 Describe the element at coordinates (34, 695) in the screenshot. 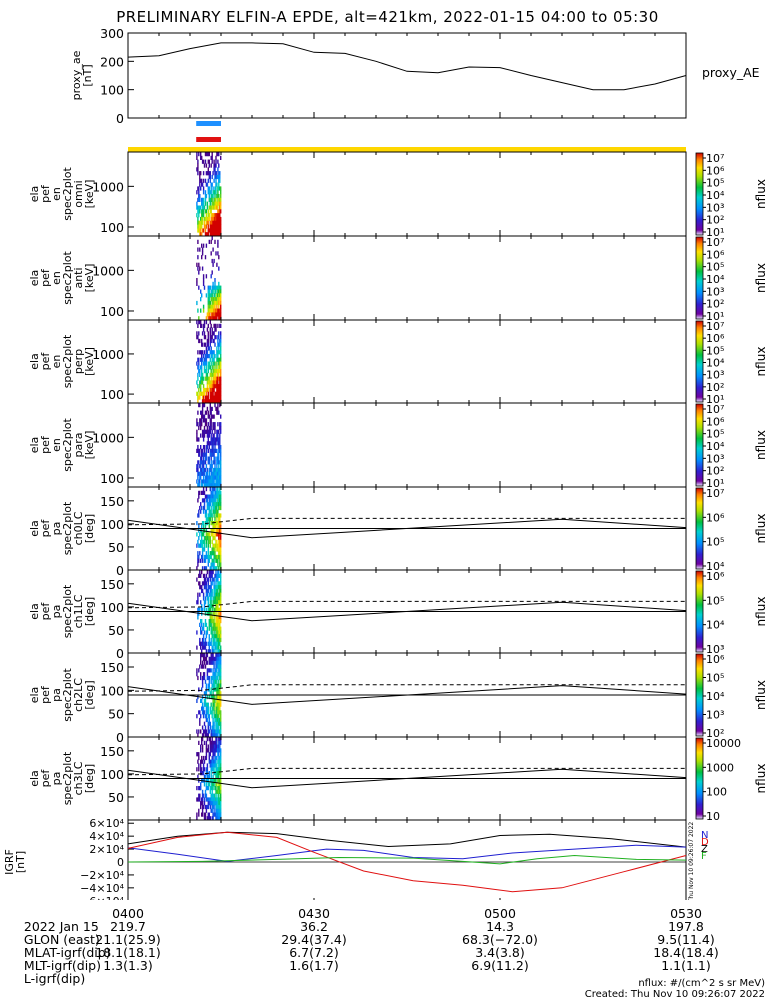

I see `panel-ylabel: ela` at that location.